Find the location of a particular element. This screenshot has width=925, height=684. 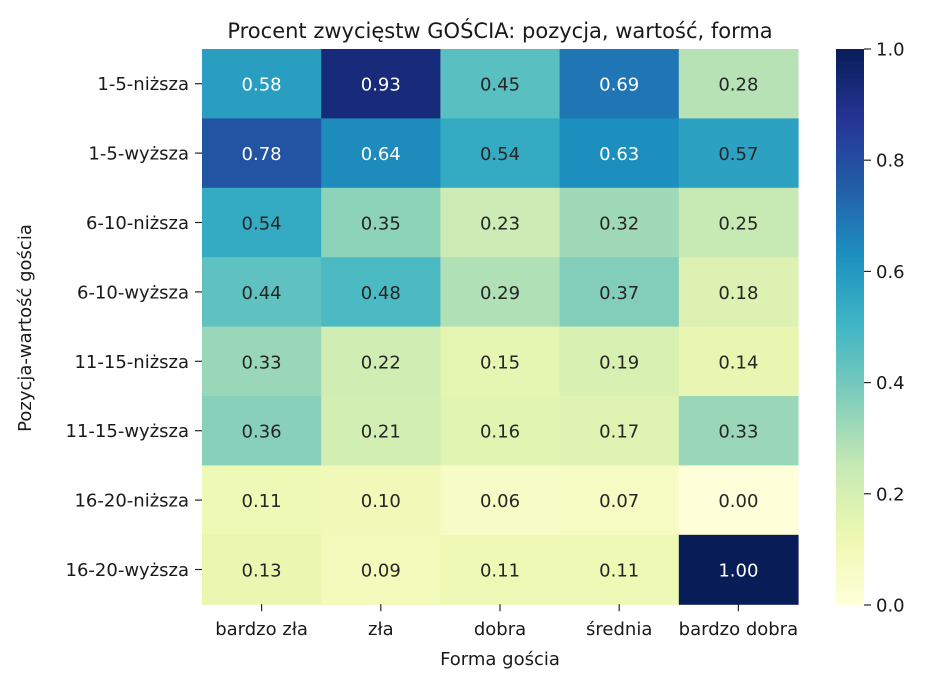

cell-value-label: 0.69 is located at coordinates (619, 85).